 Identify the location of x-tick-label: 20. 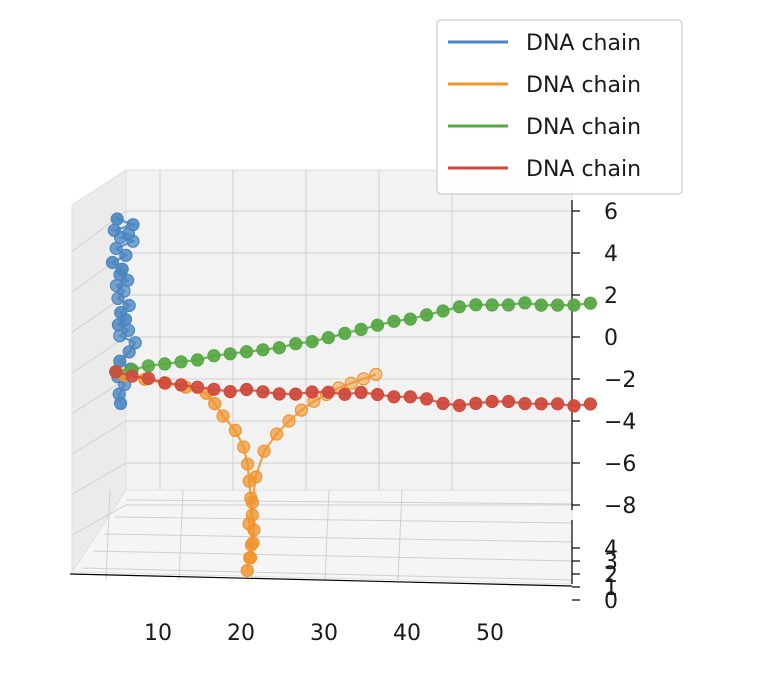
(241, 633).